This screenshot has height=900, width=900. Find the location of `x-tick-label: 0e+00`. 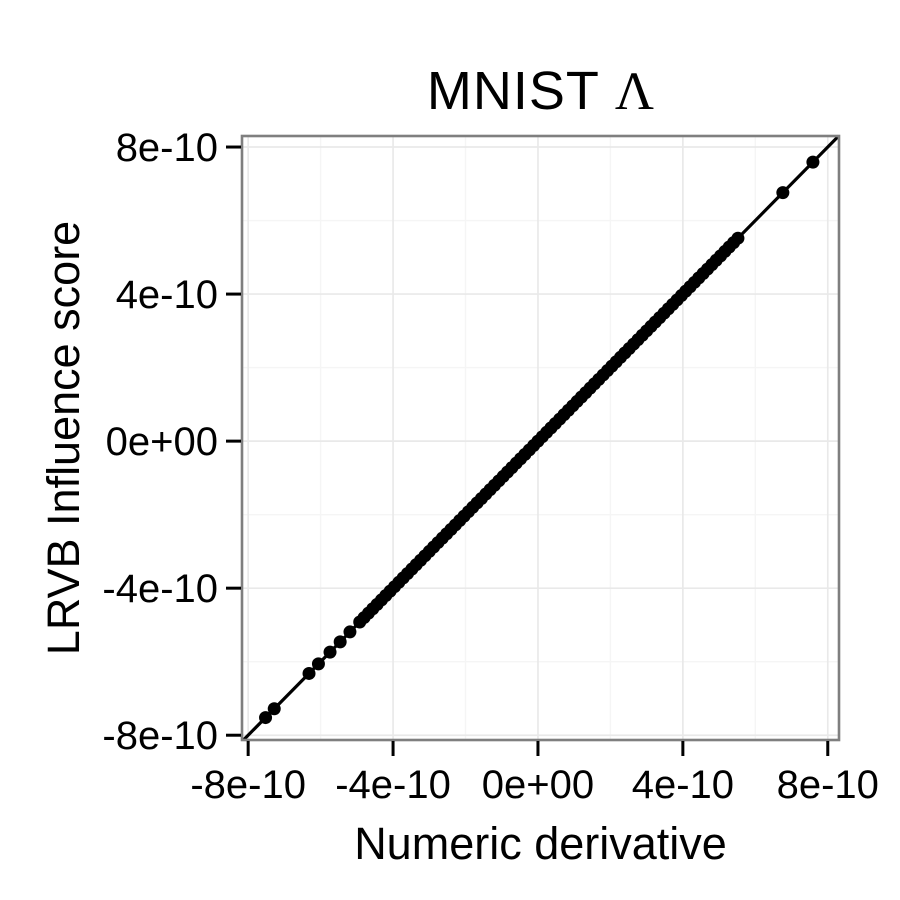

x-tick-label: 0e+00 is located at coordinates (538, 785).